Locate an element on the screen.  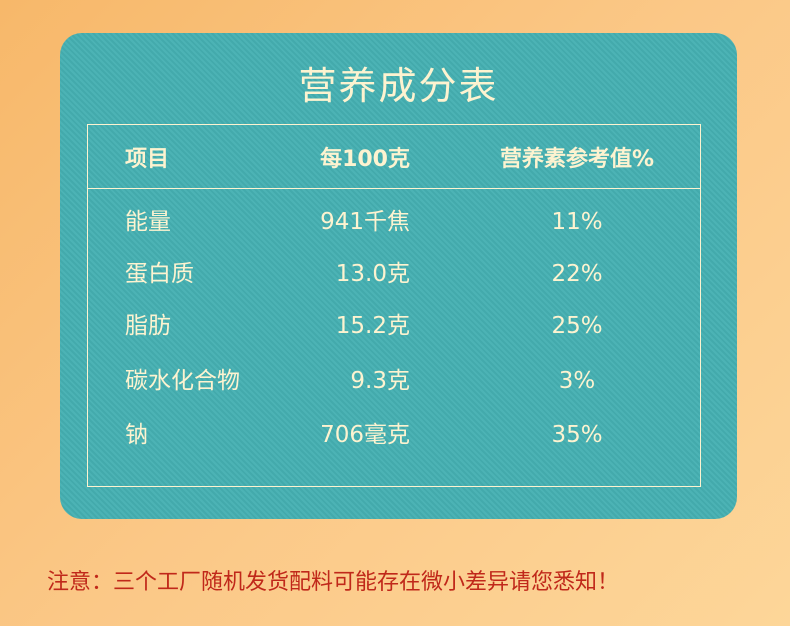
row-per100g: 941千焦 is located at coordinates (365, 222).